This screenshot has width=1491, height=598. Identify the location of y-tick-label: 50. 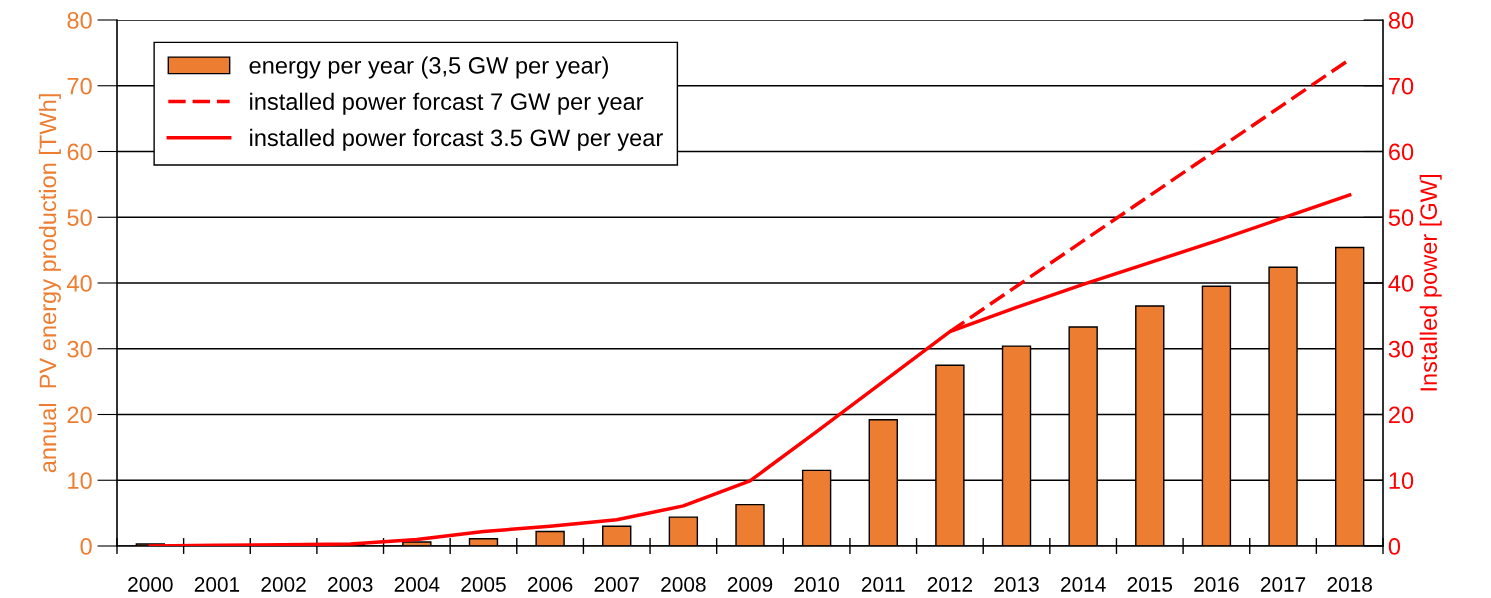
(79, 218).